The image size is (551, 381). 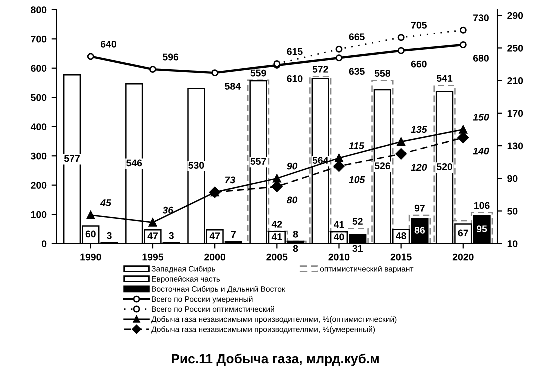 What do you see at coordinates (463, 257) in the screenshot?
I see `x-tick-label: 2020` at bounding box center [463, 257].